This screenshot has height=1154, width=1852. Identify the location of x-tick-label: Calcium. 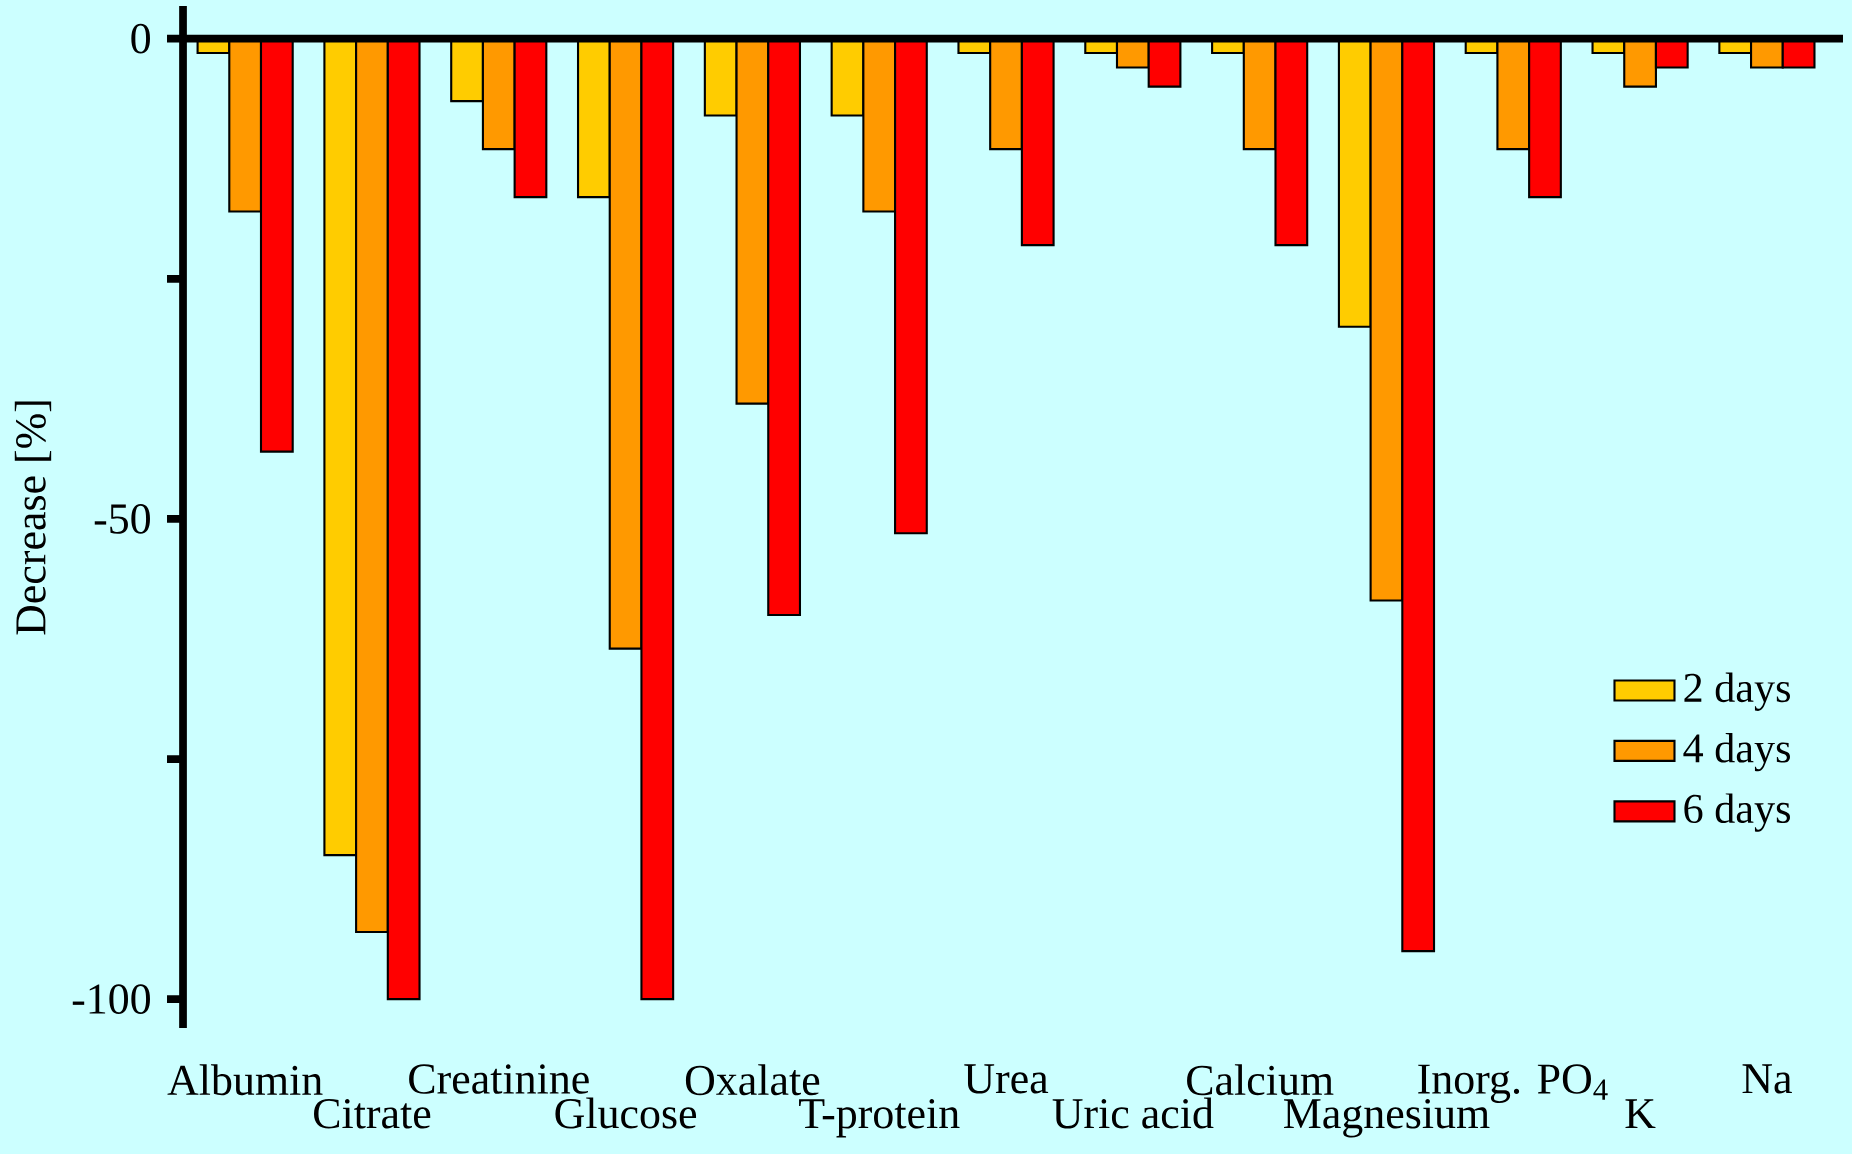
(1260, 1080).